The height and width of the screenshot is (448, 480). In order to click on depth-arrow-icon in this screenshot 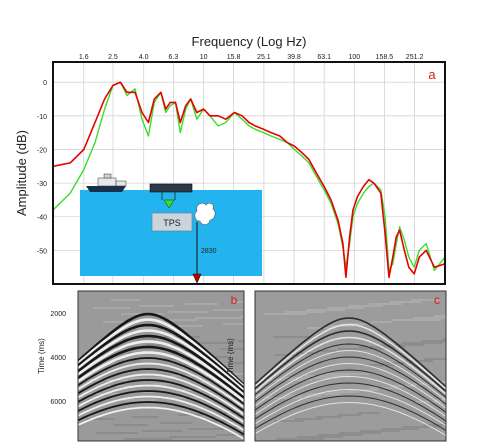, I will do `click(197, 278)`.